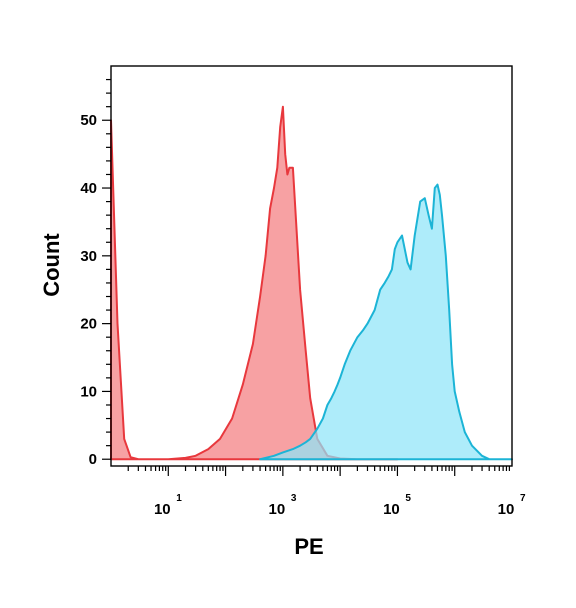 This screenshot has width=576, height=608. I want to click on y-tick-label: 0, so click(93, 459).